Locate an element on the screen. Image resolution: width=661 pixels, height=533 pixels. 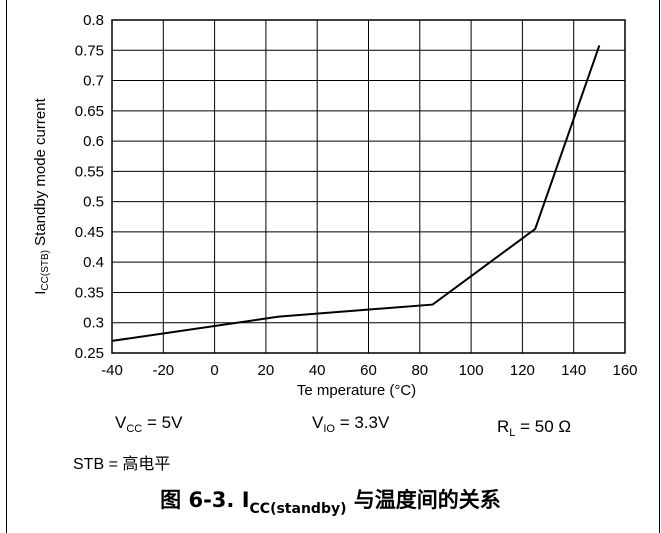
vcc-value: = 5V is located at coordinates (162, 422).